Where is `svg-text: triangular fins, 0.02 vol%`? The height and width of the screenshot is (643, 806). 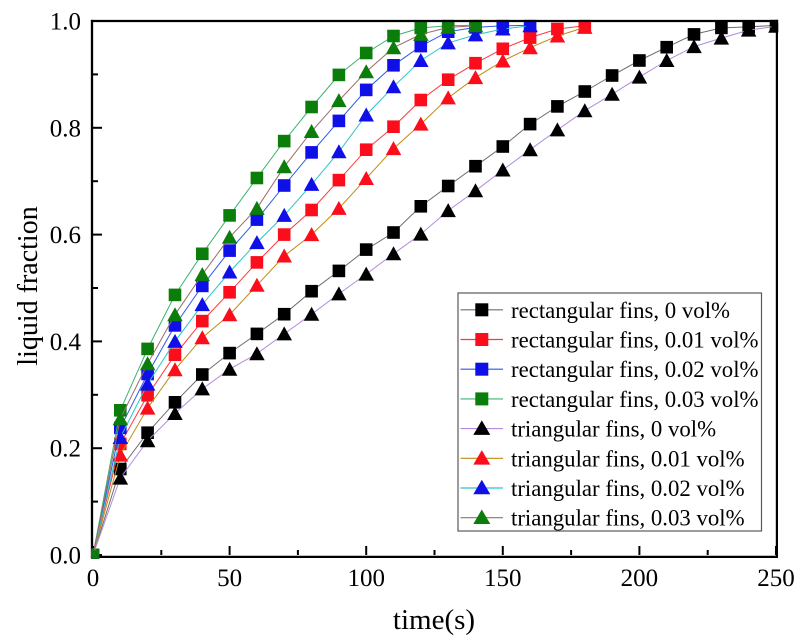
svg-text: triangular fins, 0.02 vol% is located at coordinates (628, 488).